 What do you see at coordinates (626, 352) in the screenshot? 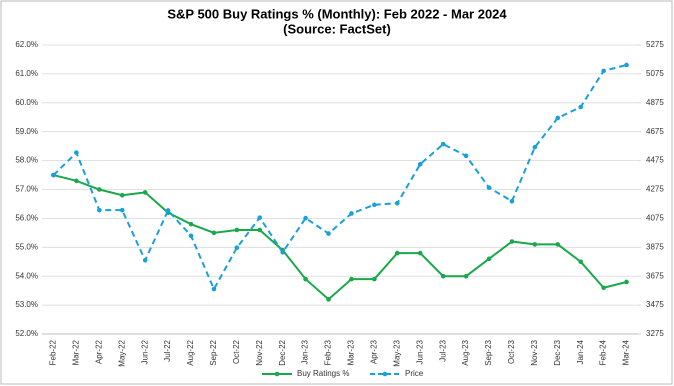
I see `x-tick-label: Mar-24` at bounding box center [626, 352].